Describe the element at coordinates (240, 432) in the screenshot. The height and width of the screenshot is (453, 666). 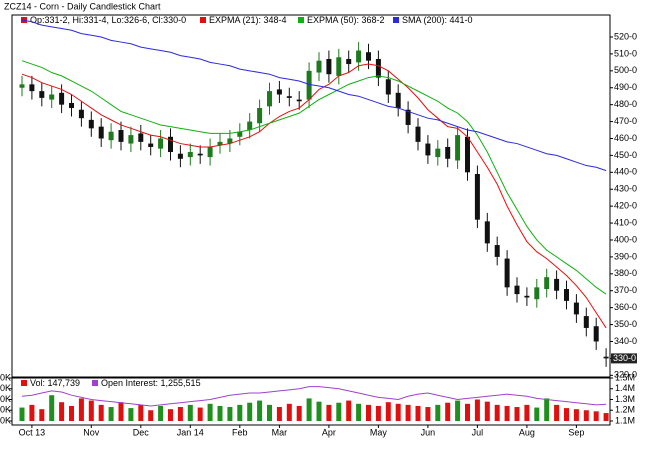
I see `x-tick-label: Feb` at that location.